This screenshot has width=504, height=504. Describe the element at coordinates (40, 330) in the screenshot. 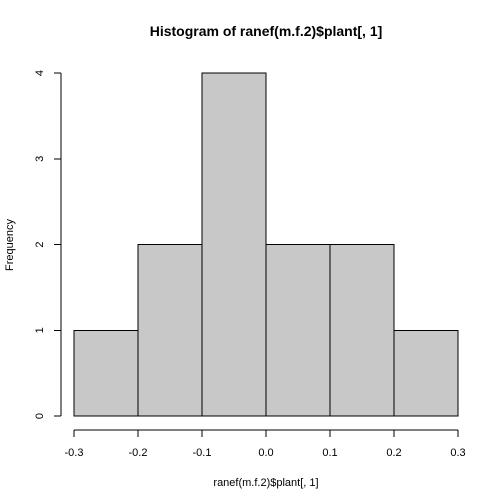

I see `y-tick-label: 1` at that location.